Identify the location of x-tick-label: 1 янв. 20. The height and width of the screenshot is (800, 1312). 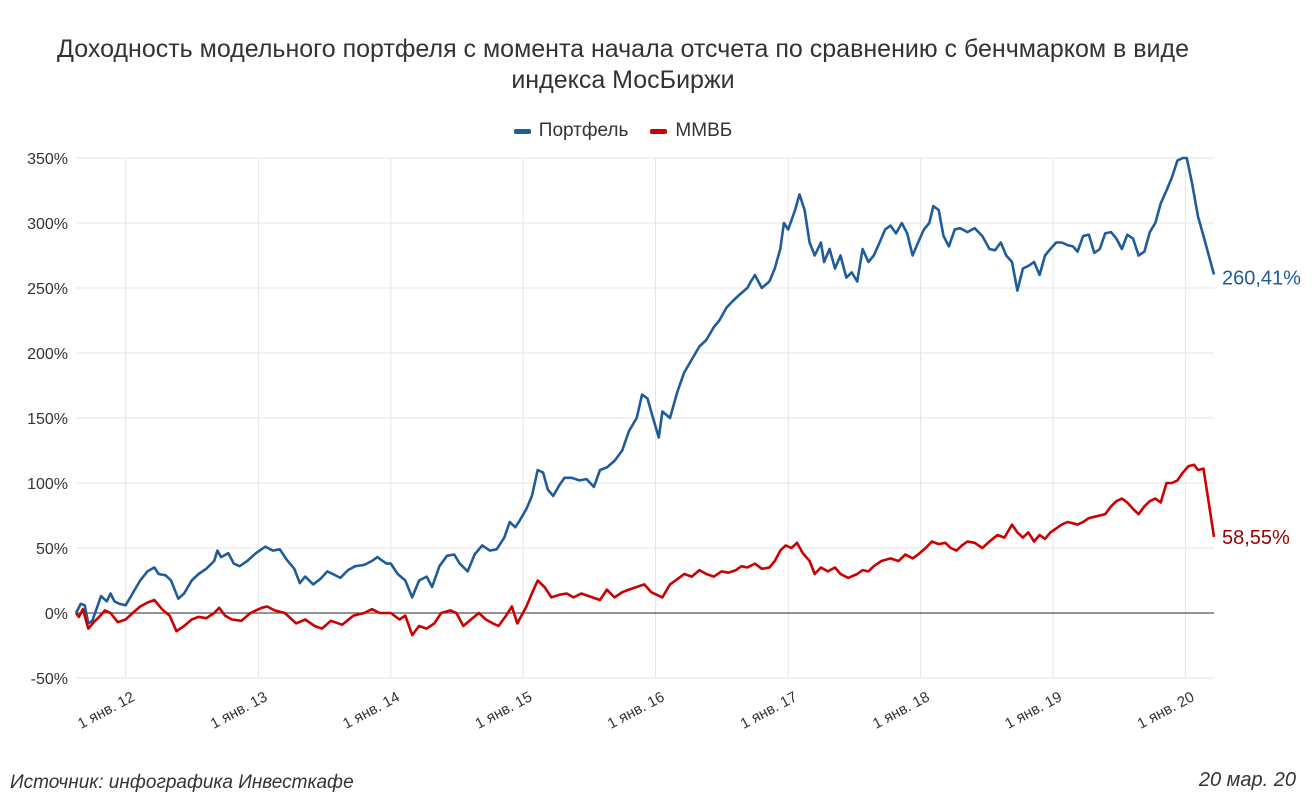
(1166, 711).